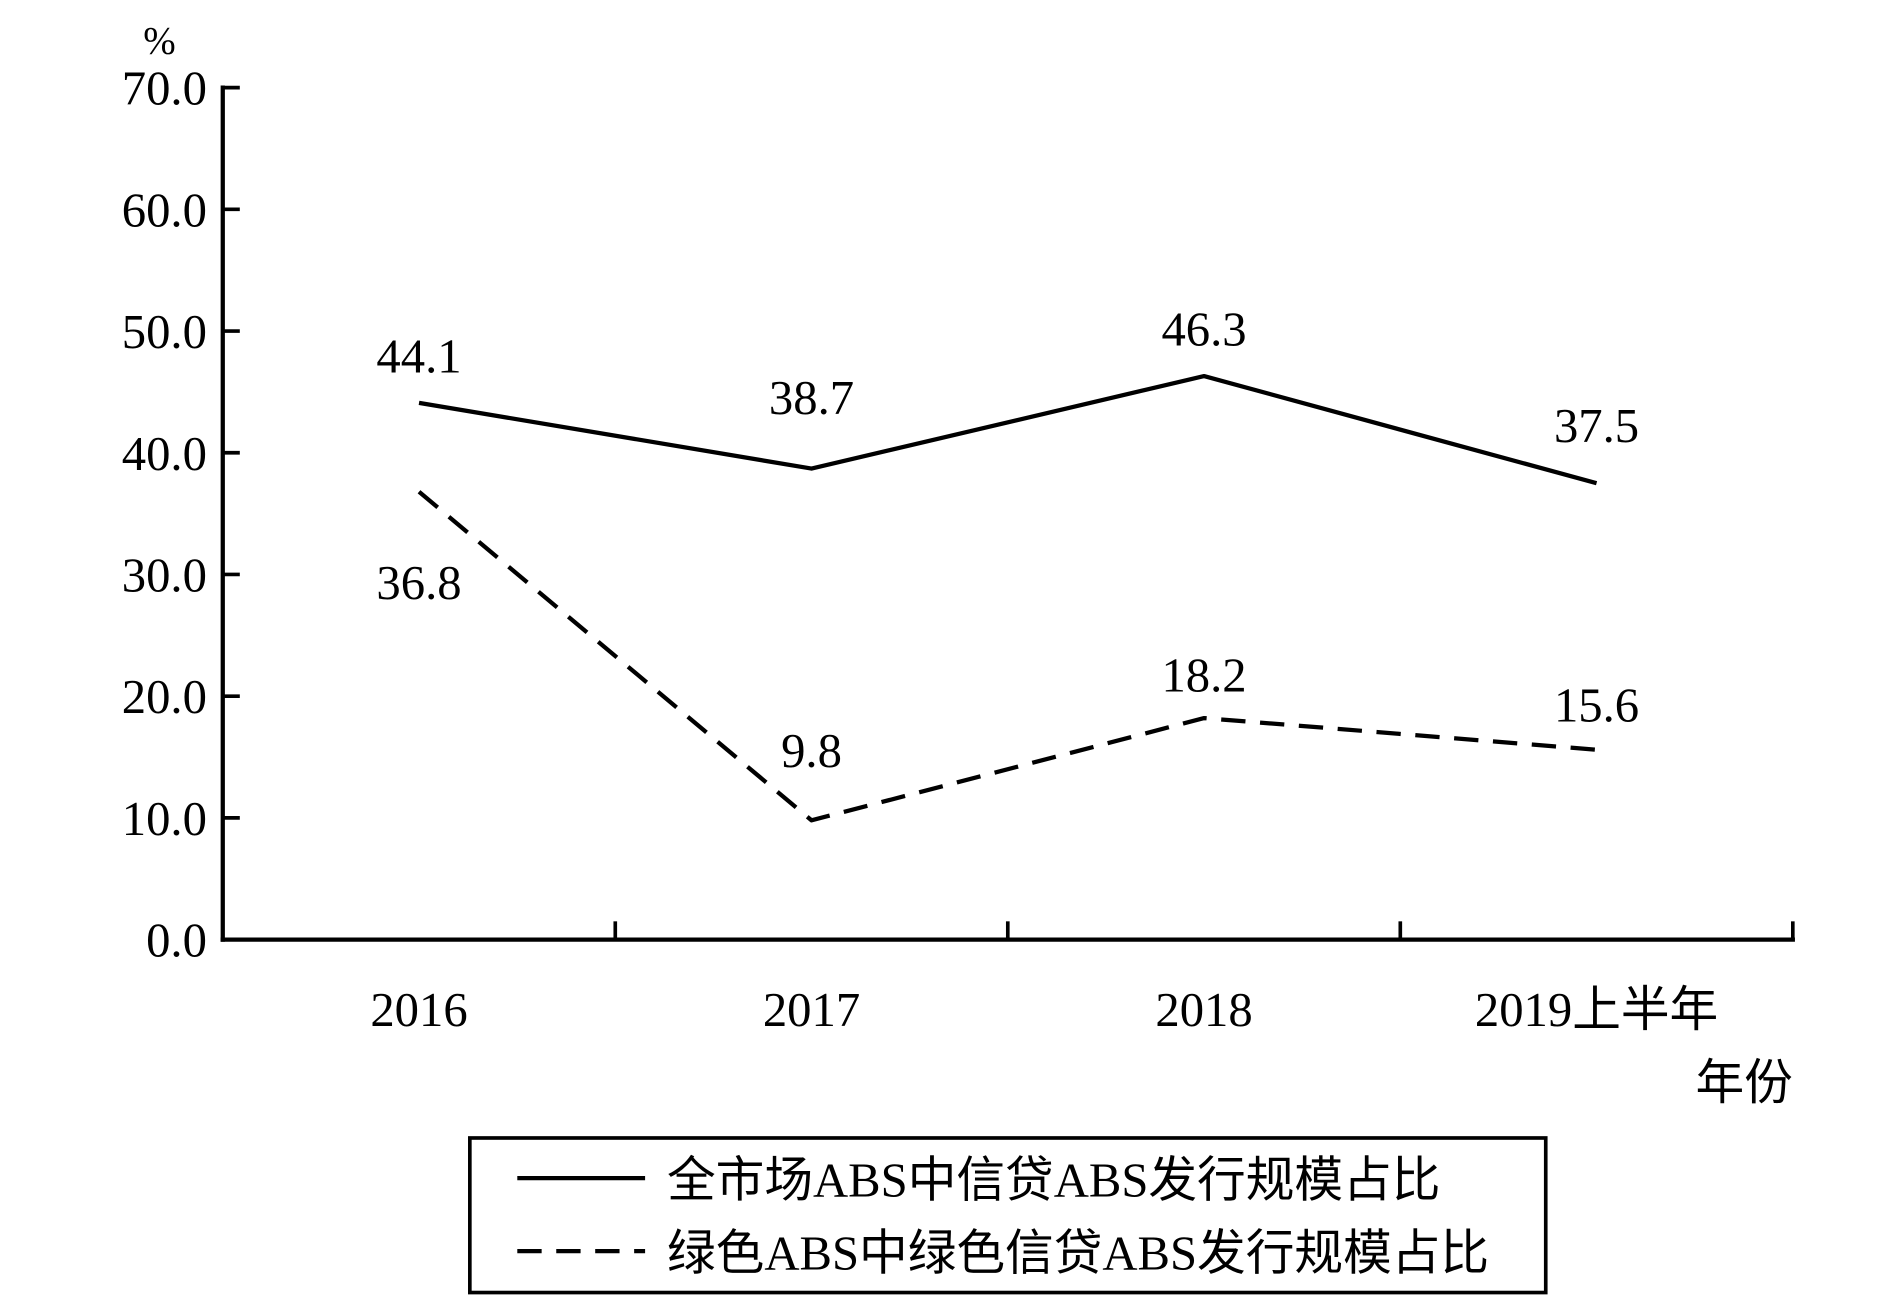 The width and height of the screenshot is (1889, 1299). I want to click on x-tick-label: 2019上半年, so click(1596, 1010).